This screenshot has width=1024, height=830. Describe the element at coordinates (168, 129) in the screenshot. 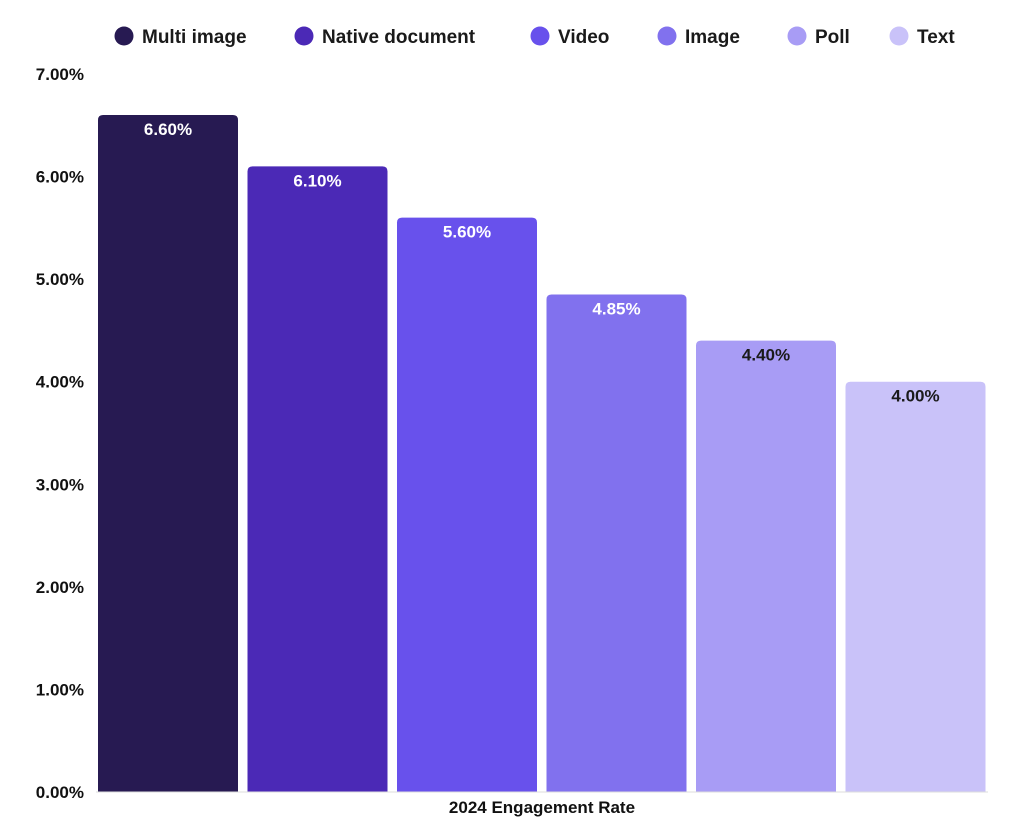

I see `data-label: 6.60%` at that location.